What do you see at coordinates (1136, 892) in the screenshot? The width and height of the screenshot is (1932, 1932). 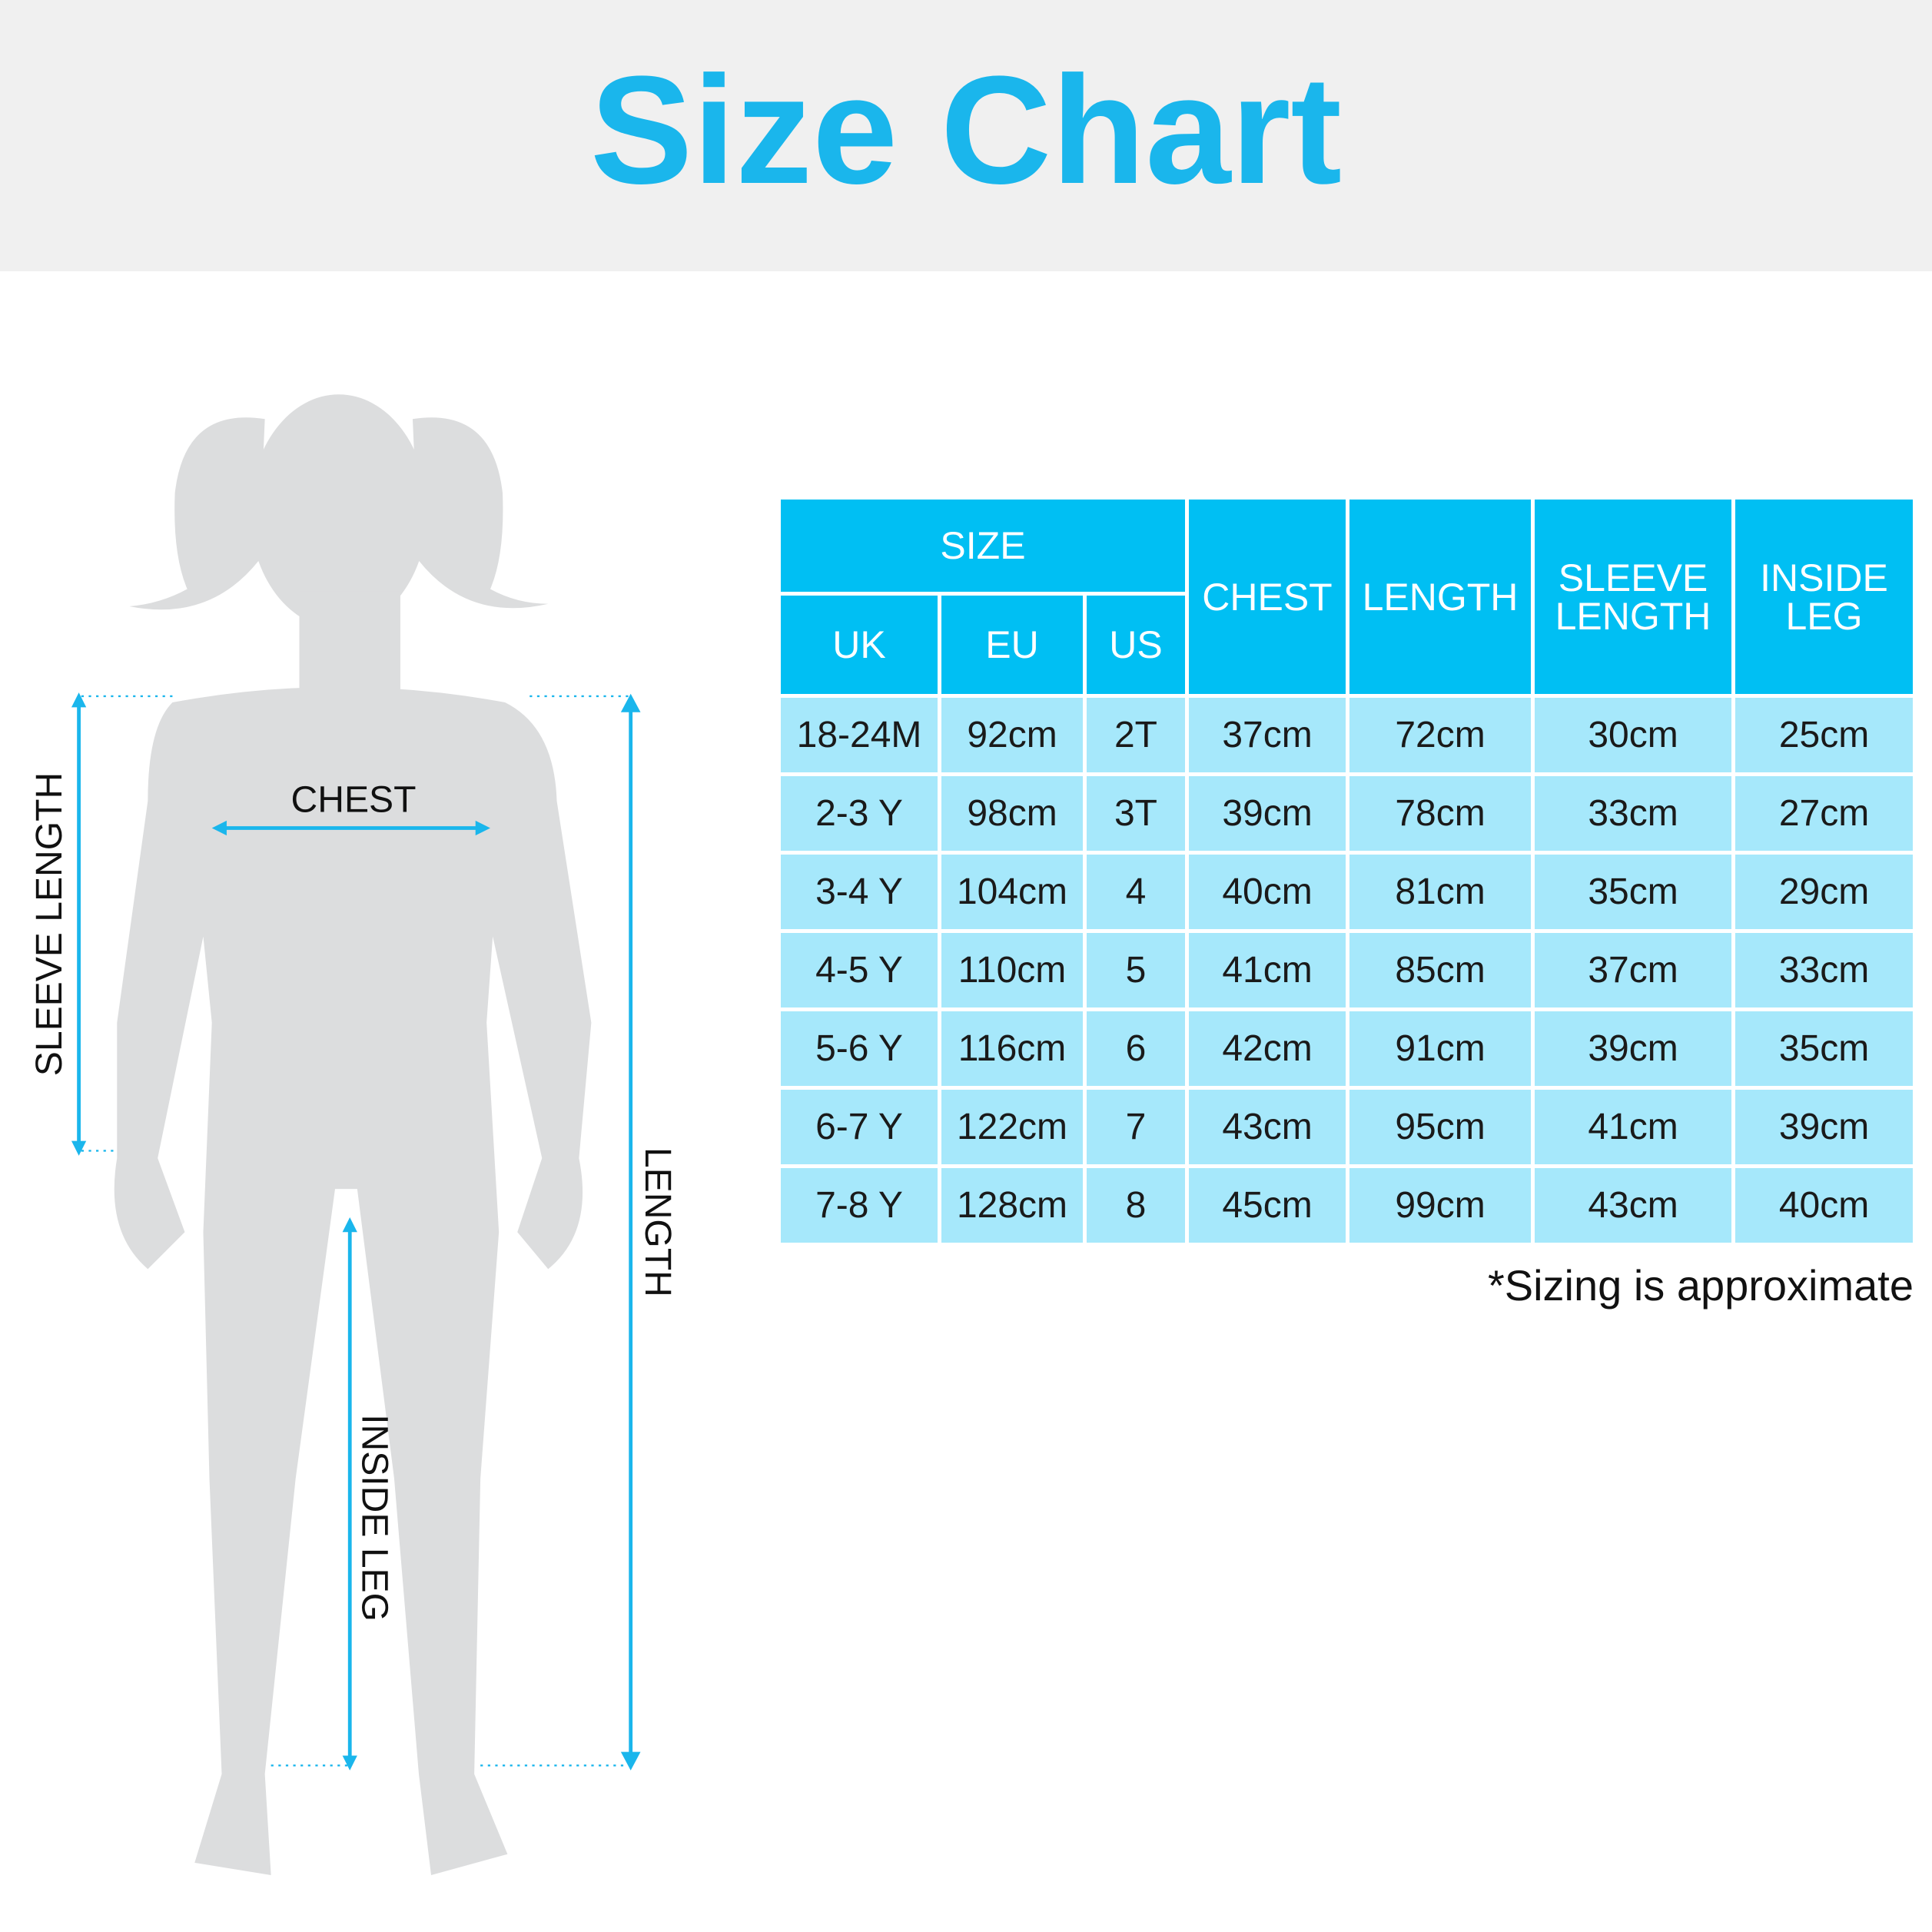 I see `table-cell: 4` at bounding box center [1136, 892].